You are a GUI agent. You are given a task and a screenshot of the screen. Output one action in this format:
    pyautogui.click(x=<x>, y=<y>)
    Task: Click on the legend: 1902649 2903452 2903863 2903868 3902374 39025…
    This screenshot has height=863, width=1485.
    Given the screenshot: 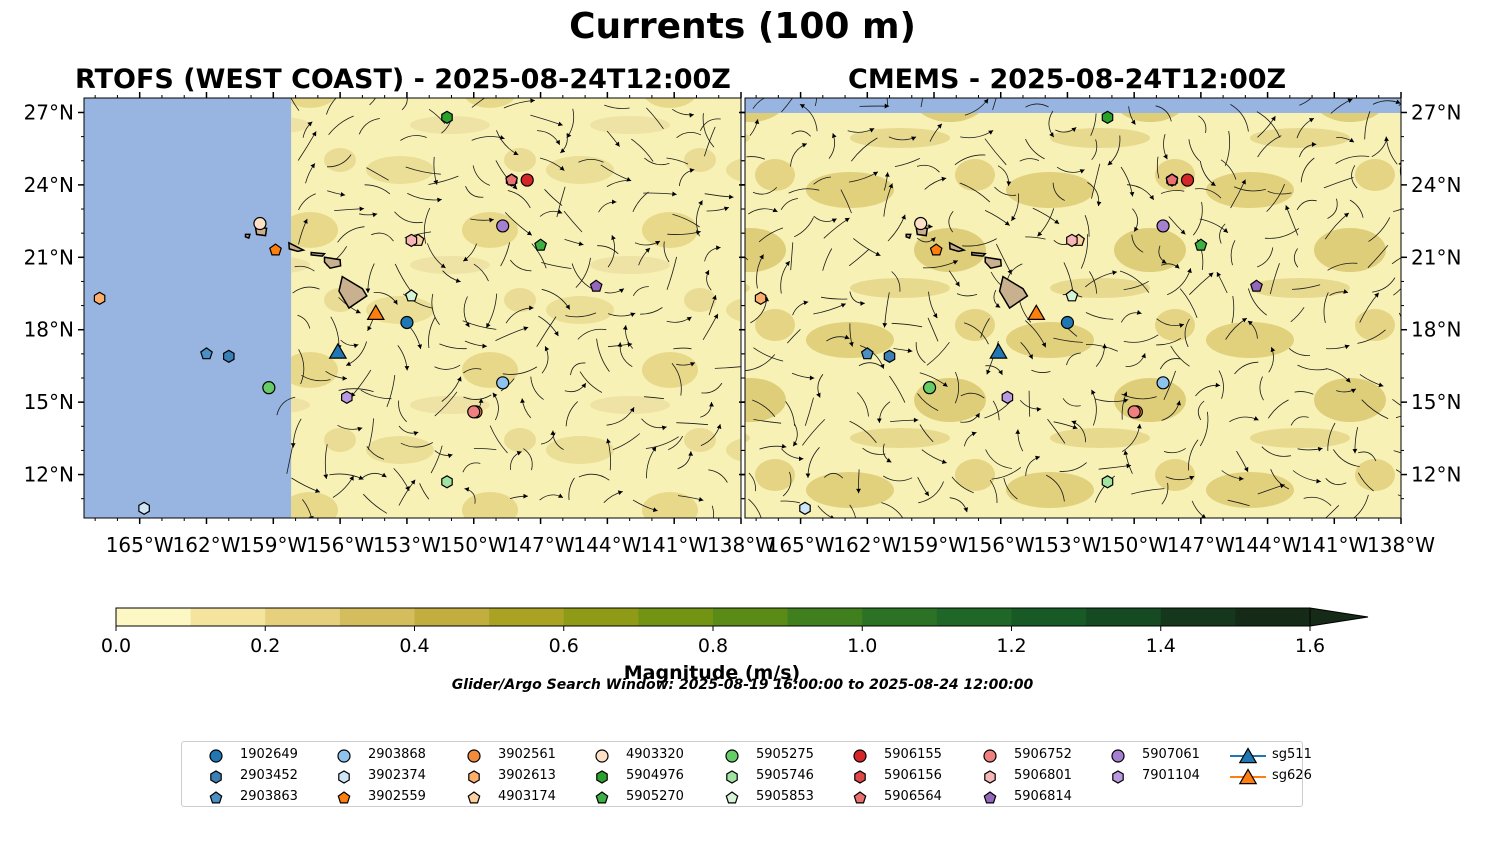 What is the action you would take?
    pyautogui.click(x=746, y=774)
    